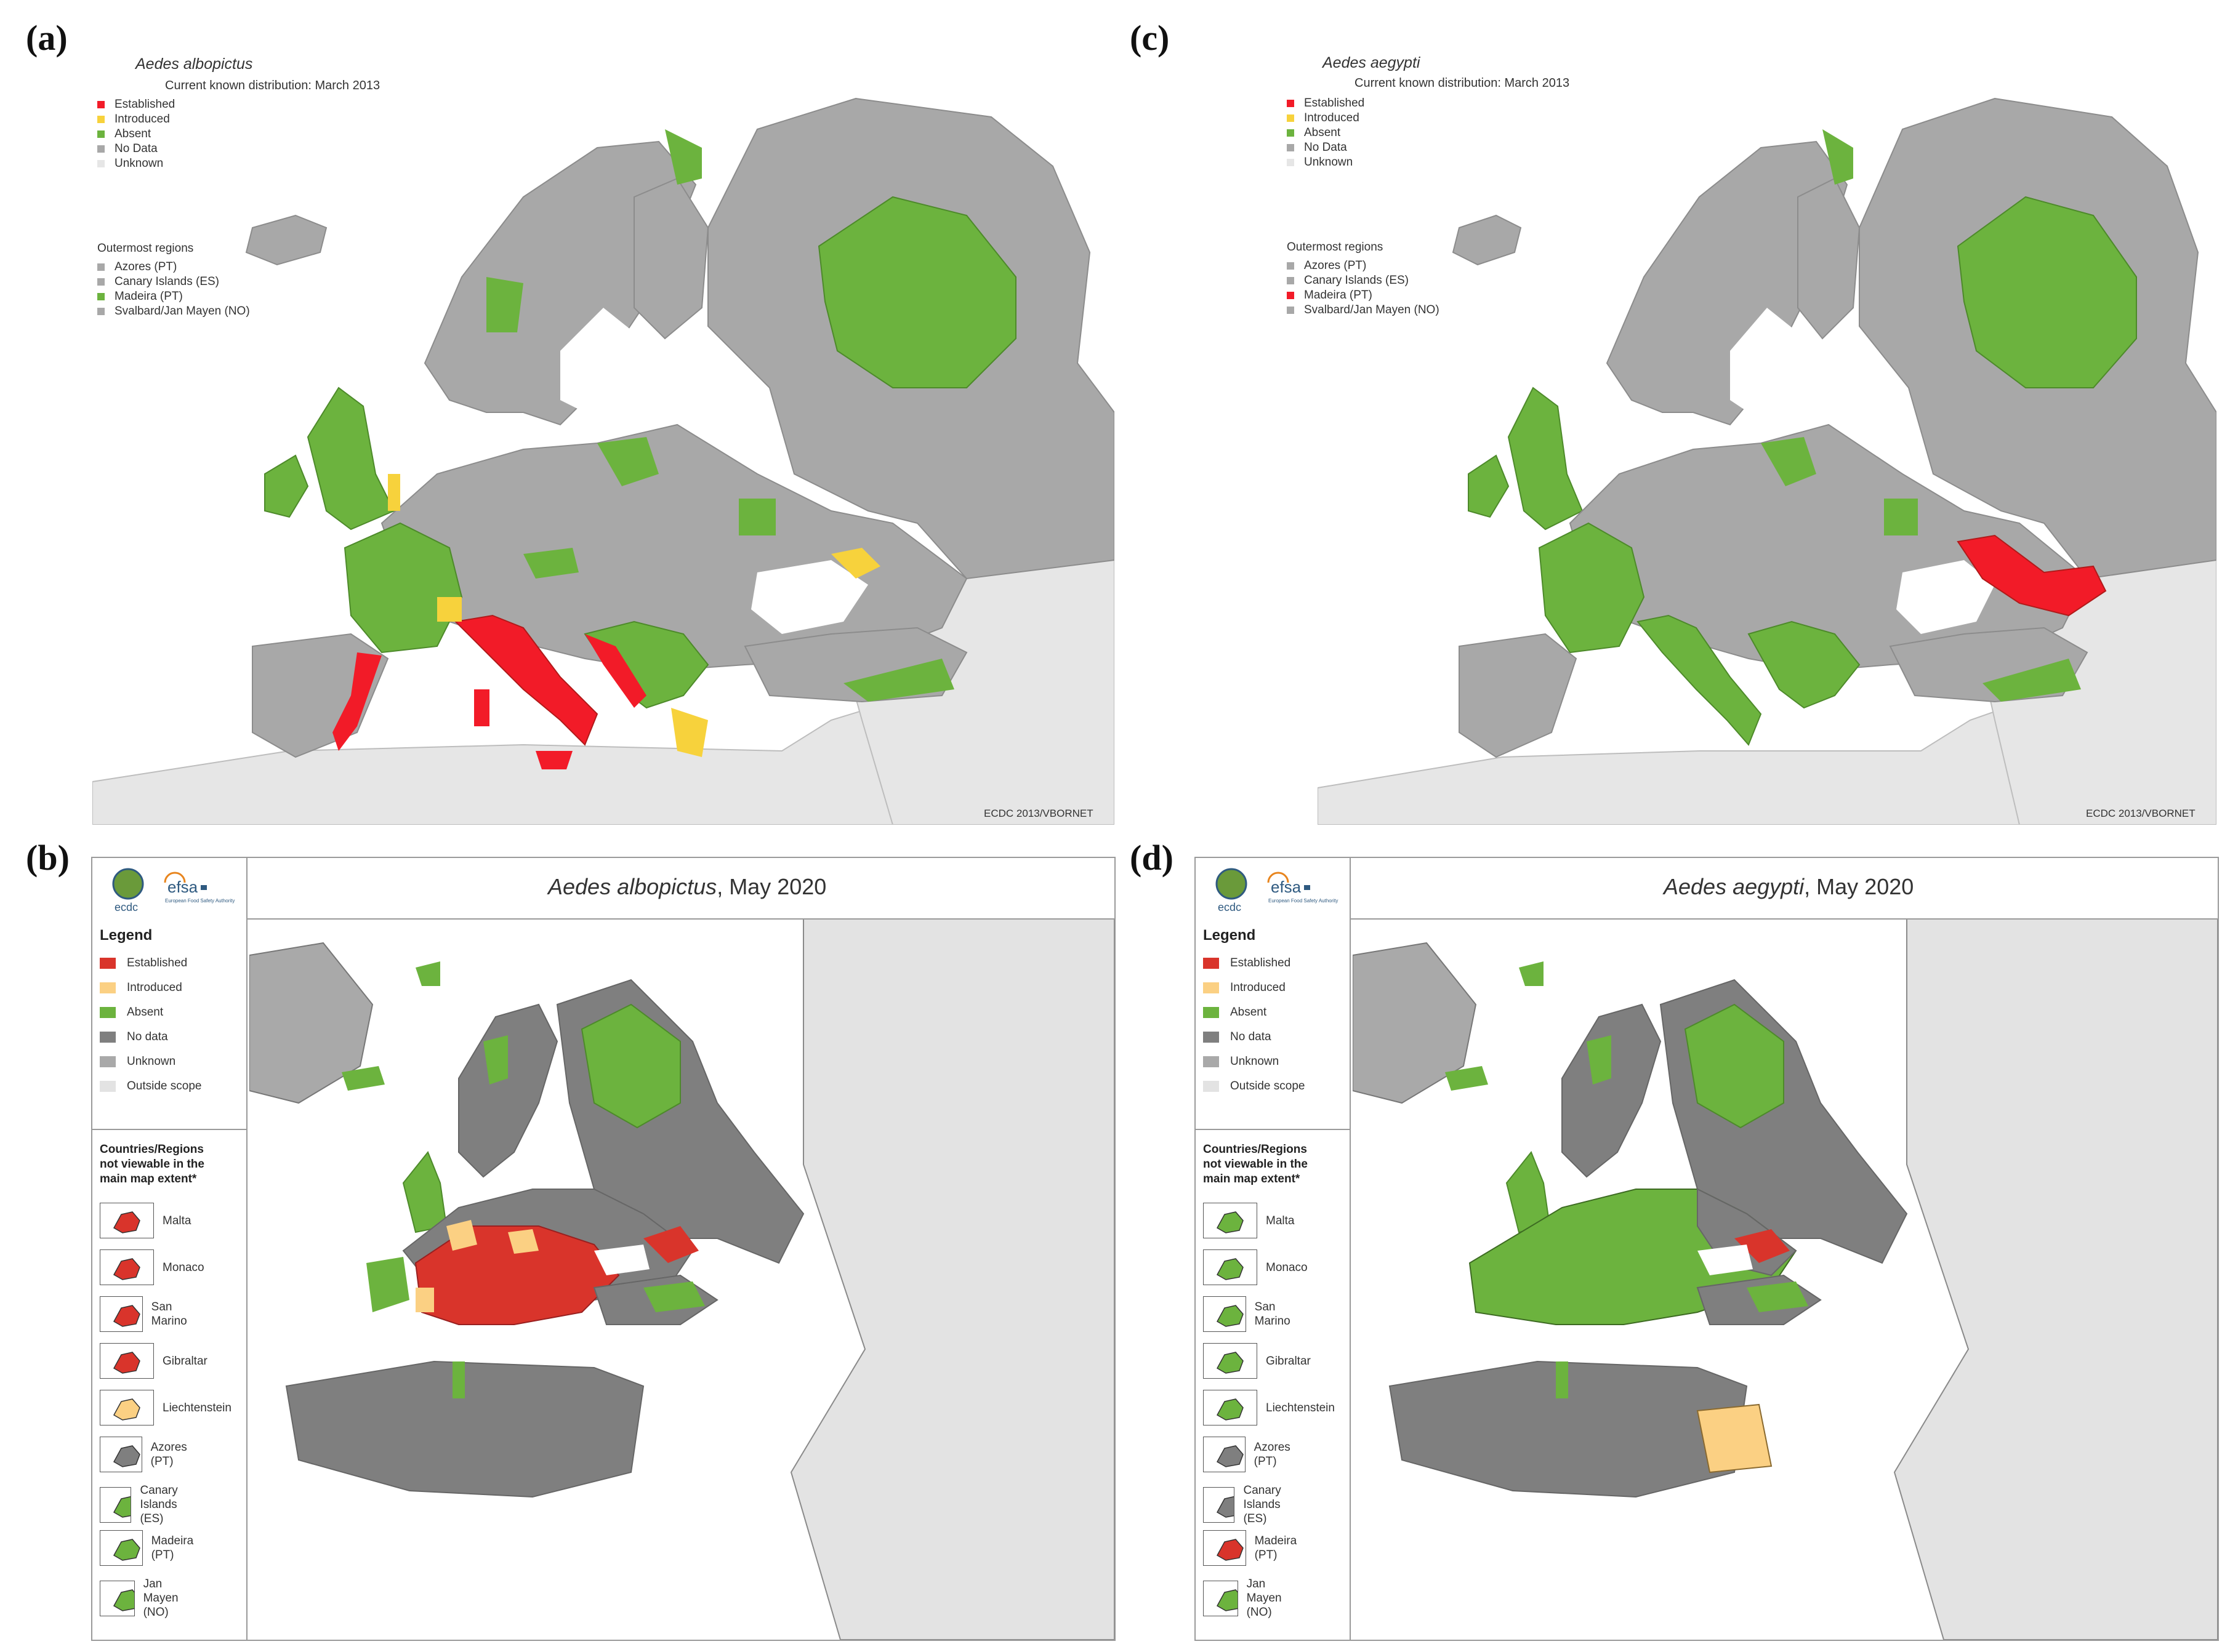 The height and width of the screenshot is (1652, 2238). What do you see at coordinates (1325, 147) in the screenshot?
I see `panel-c-legend-item-no-data: No Data` at bounding box center [1325, 147].